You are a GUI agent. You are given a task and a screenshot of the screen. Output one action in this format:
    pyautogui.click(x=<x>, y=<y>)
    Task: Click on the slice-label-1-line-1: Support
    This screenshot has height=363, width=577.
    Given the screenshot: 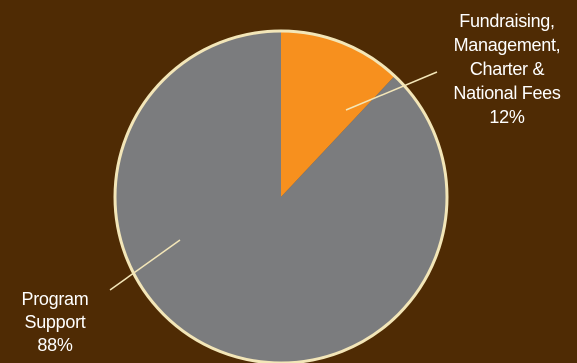 What is the action you would take?
    pyautogui.click(x=55, y=322)
    